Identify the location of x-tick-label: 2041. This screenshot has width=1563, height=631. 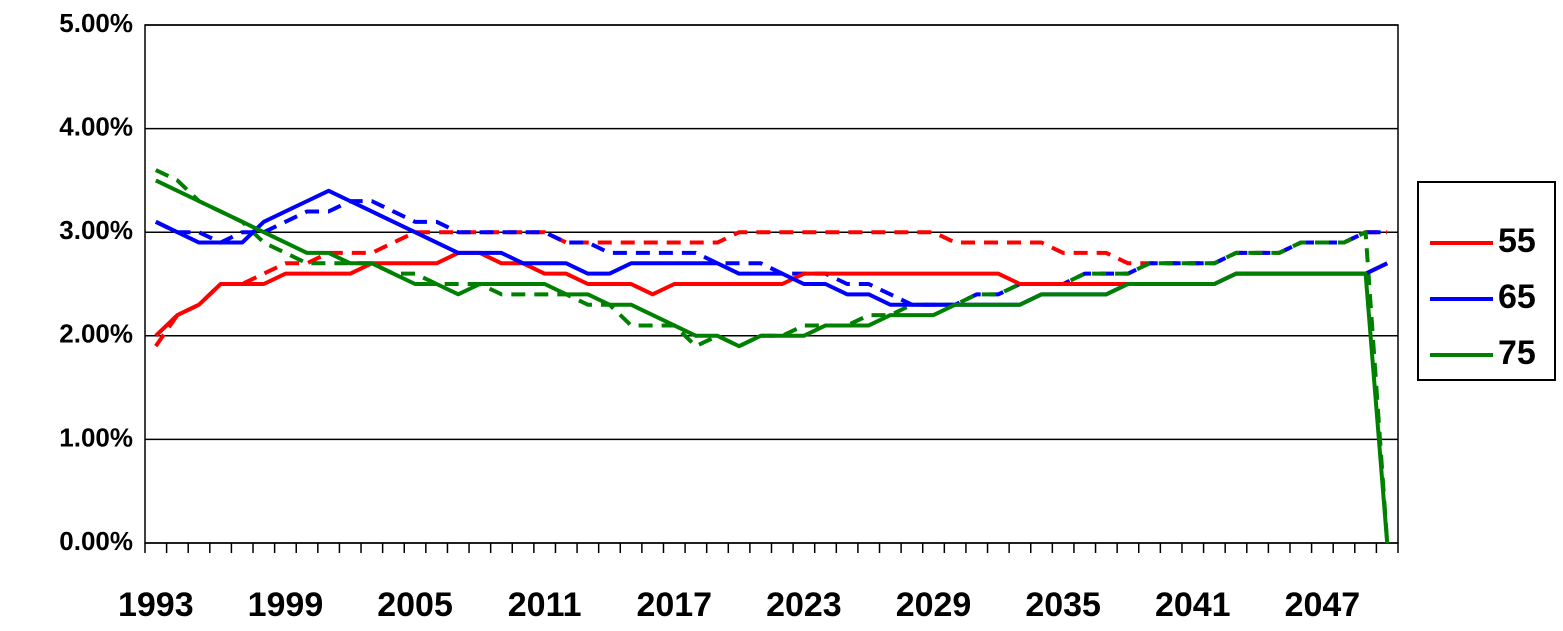
(1193, 605).